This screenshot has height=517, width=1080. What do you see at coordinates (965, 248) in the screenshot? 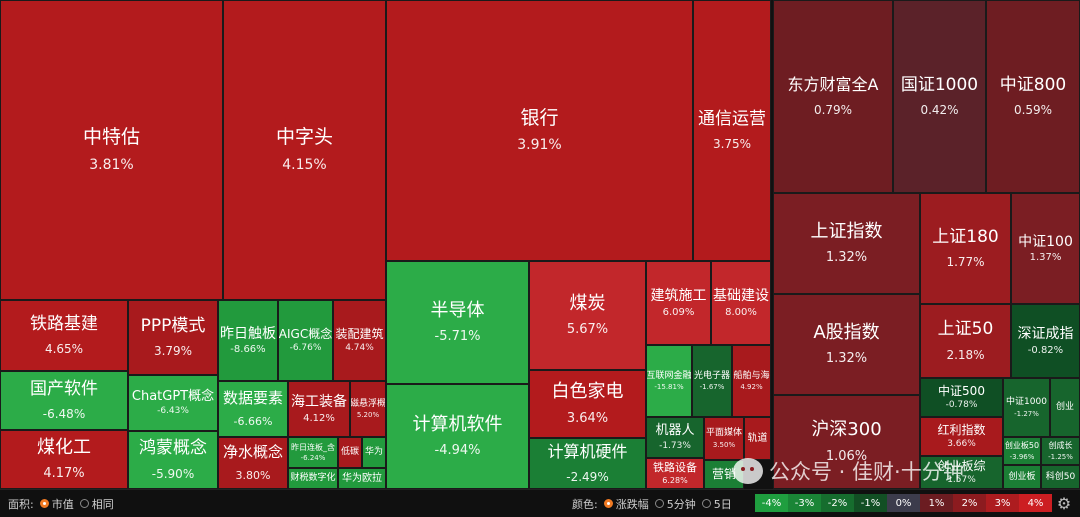
I see `treemap-tile: 上证180 1.77%` at bounding box center [965, 248].